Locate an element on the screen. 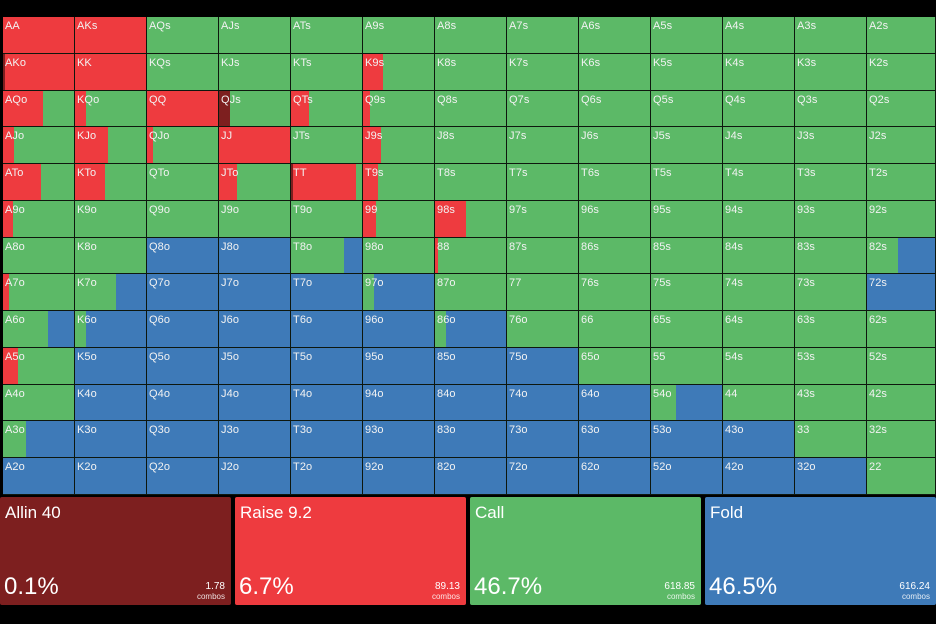 The width and height of the screenshot is (936, 624). hand-cell: 97s is located at coordinates (543, 219).